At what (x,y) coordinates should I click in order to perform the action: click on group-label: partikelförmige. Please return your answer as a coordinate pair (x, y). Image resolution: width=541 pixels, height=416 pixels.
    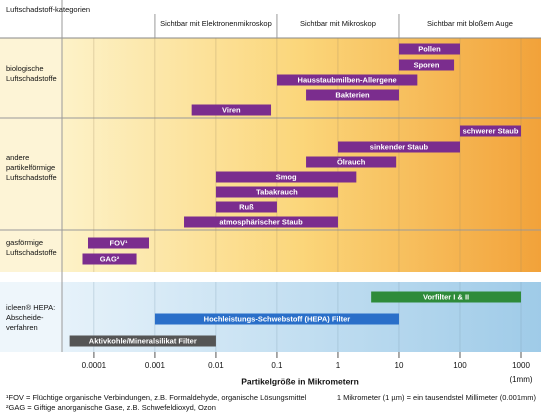
    Looking at the image, I should click on (30, 167).